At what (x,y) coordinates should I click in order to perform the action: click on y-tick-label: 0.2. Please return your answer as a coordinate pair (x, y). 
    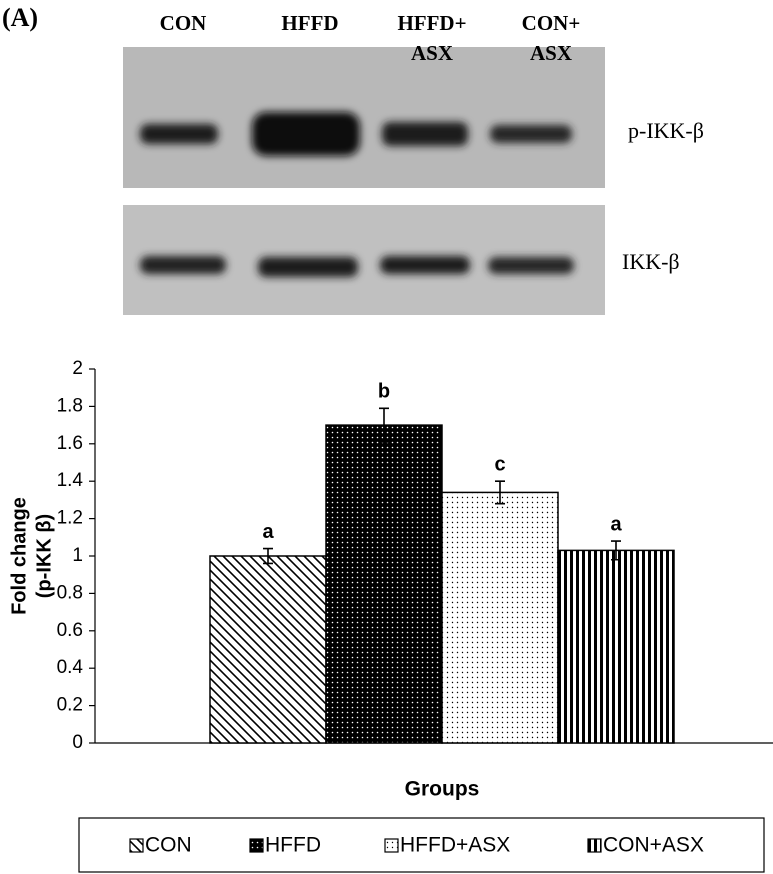
    Looking at the image, I should click on (70, 705).